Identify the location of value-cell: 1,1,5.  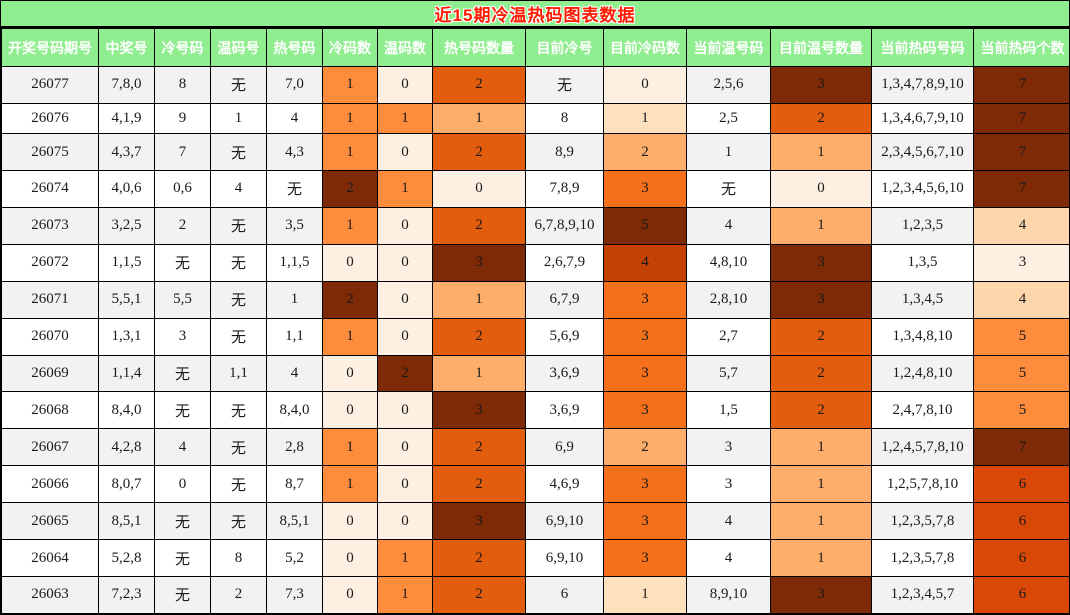
(126, 262).